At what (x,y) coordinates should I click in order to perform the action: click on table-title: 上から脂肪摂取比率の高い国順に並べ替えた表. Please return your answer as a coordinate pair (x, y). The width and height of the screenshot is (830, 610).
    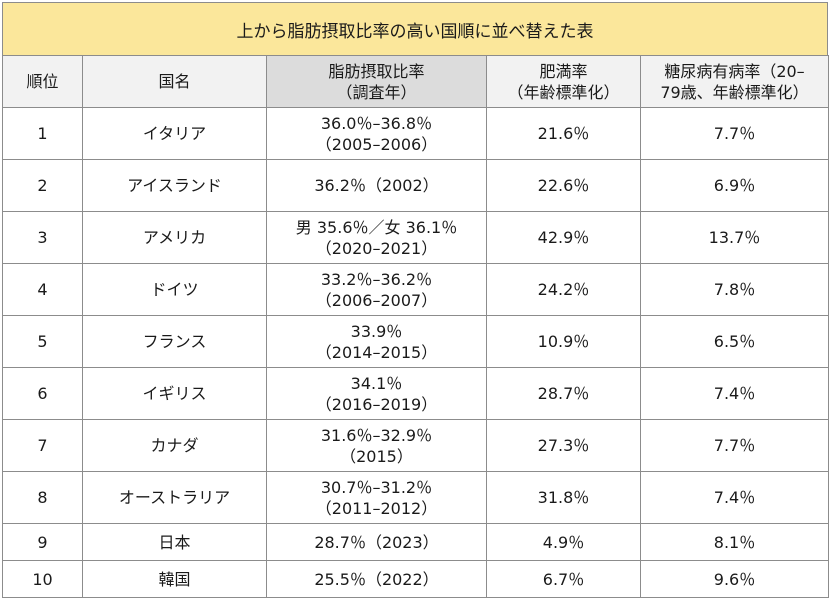
    Looking at the image, I should click on (415, 29).